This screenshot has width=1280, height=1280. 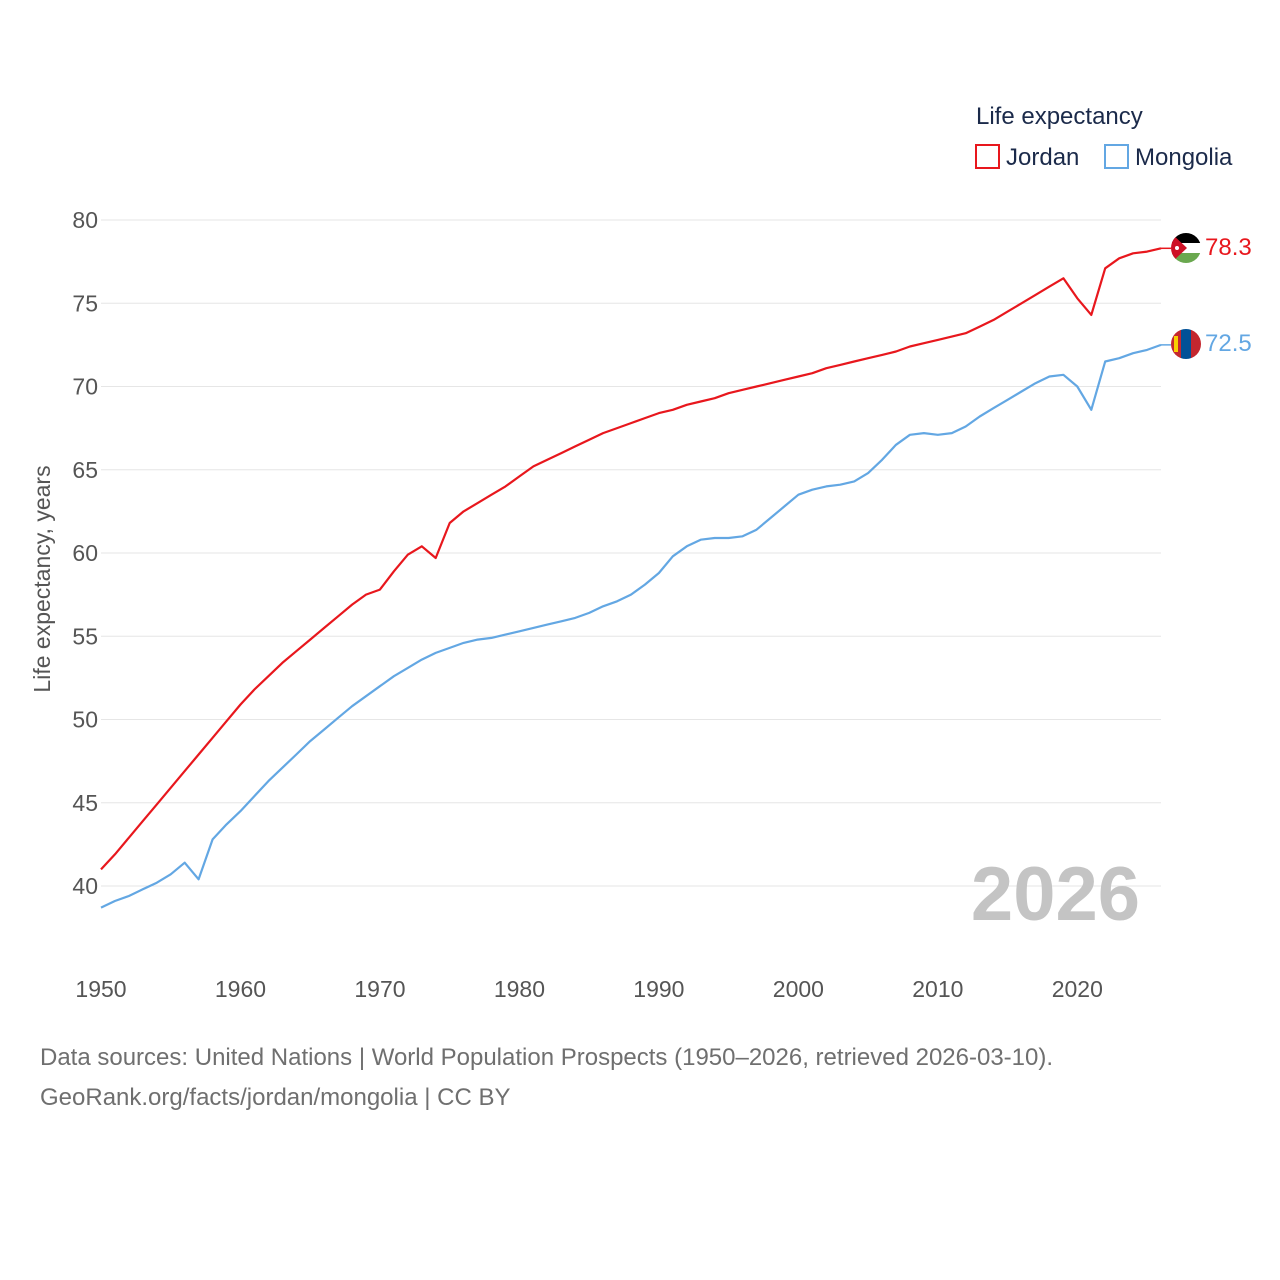 What do you see at coordinates (937, 989) in the screenshot?
I see `x-tick-label-2010: 2010` at bounding box center [937, 989].